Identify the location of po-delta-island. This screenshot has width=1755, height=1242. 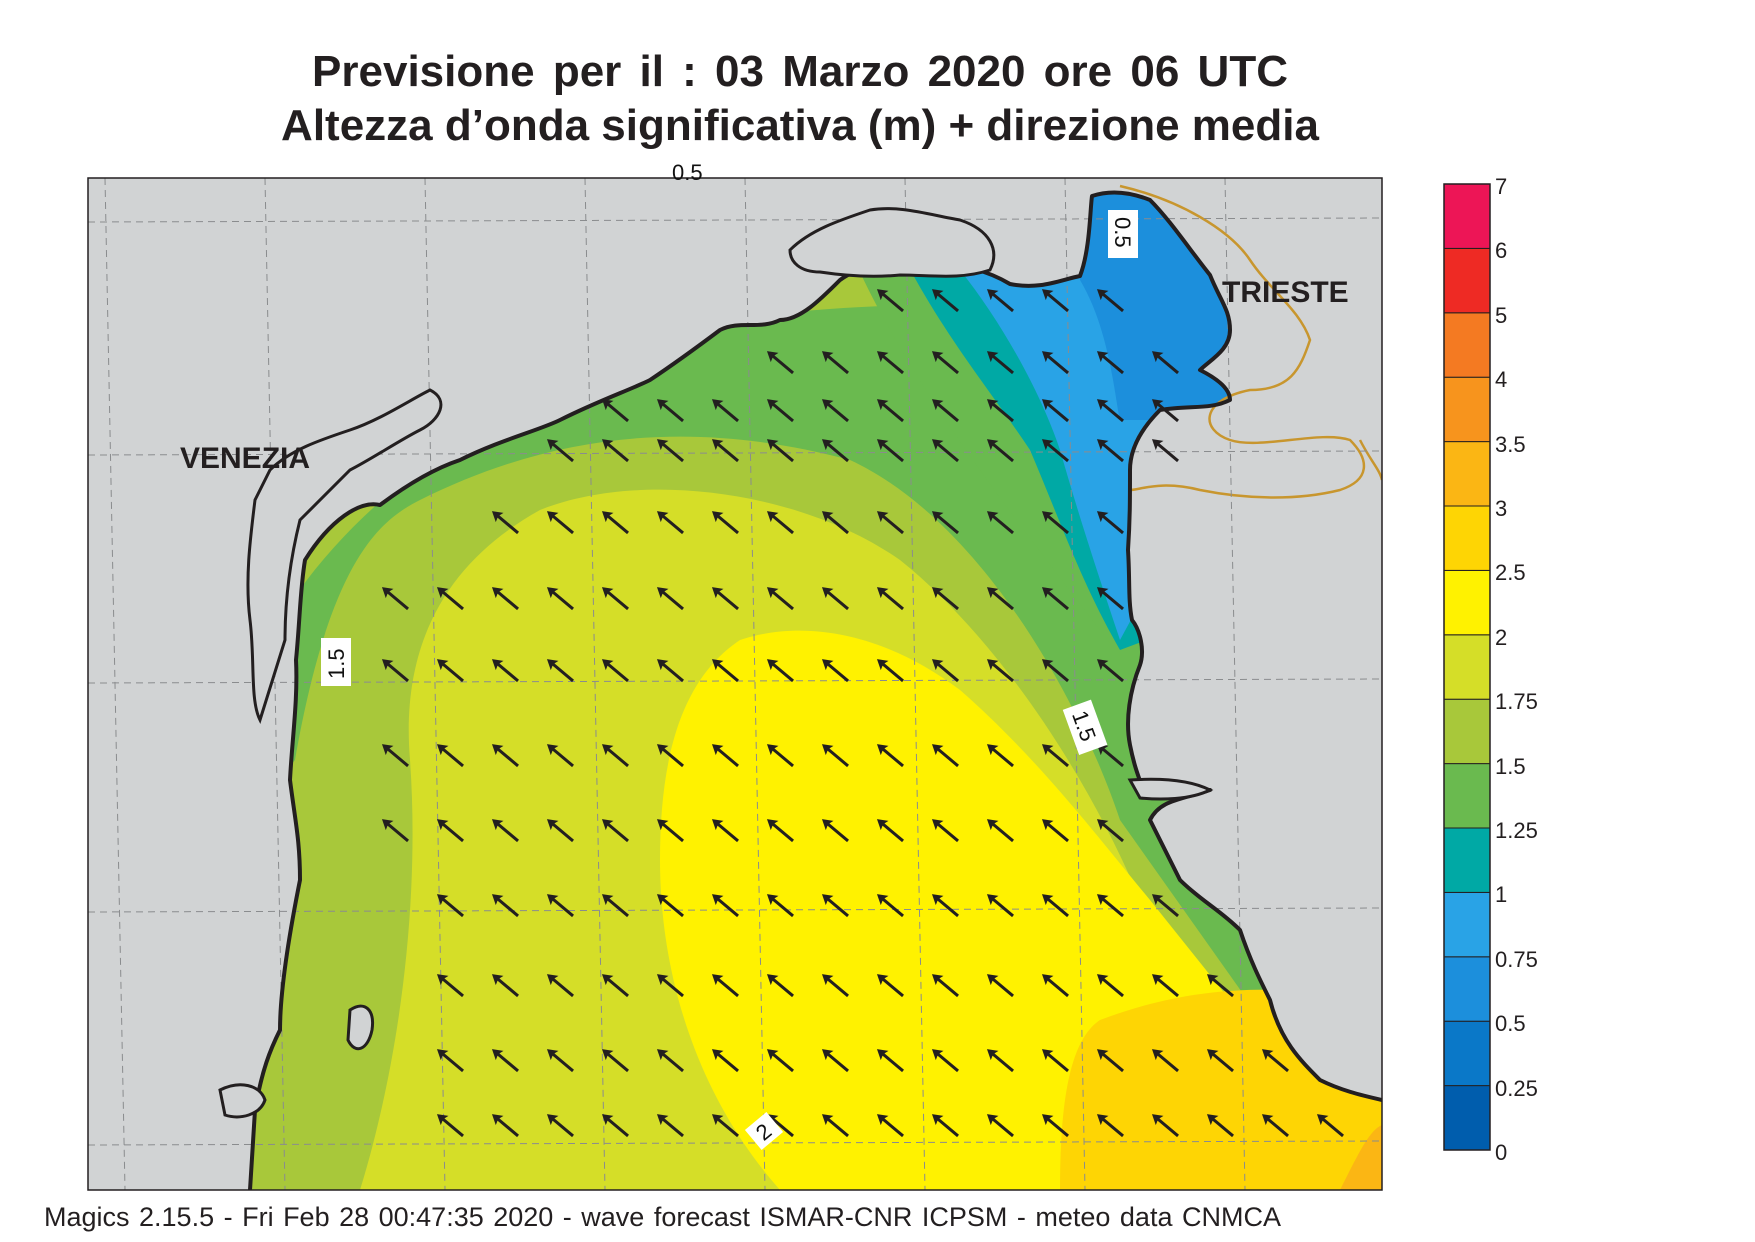
(360, 1027).